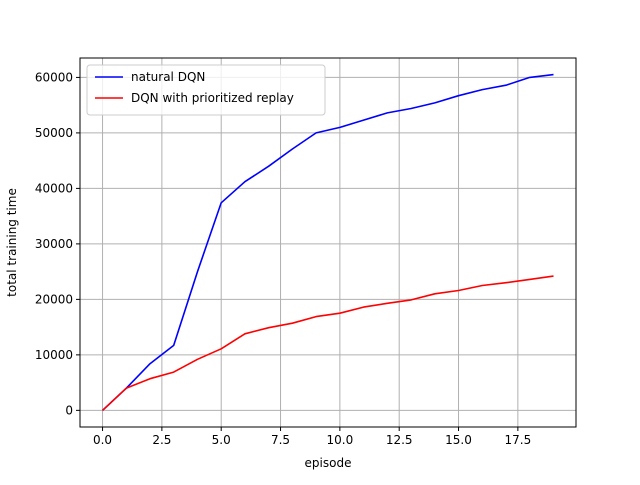 The image size is (640, 485). What do you see at coordinates (194, 87) in the screenshot?
I see `legend-items: natural DQN DQN with prioritized replay` at bounding box center [194, 87].